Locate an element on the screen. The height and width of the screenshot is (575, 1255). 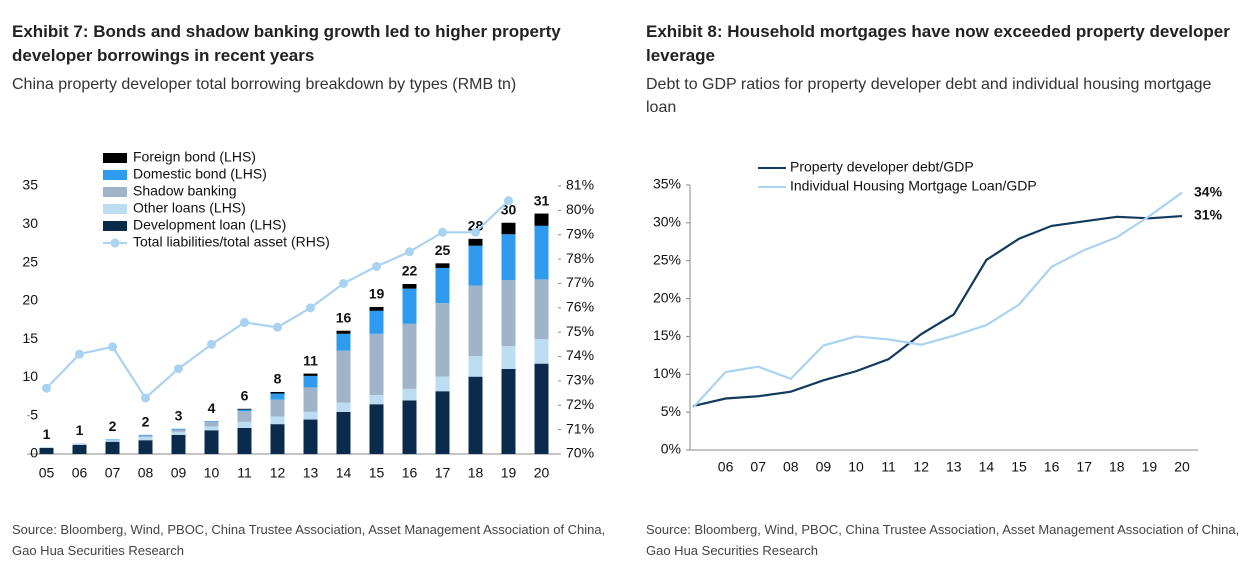
y-tick-label: 15% is located at coordinates (667, 335).